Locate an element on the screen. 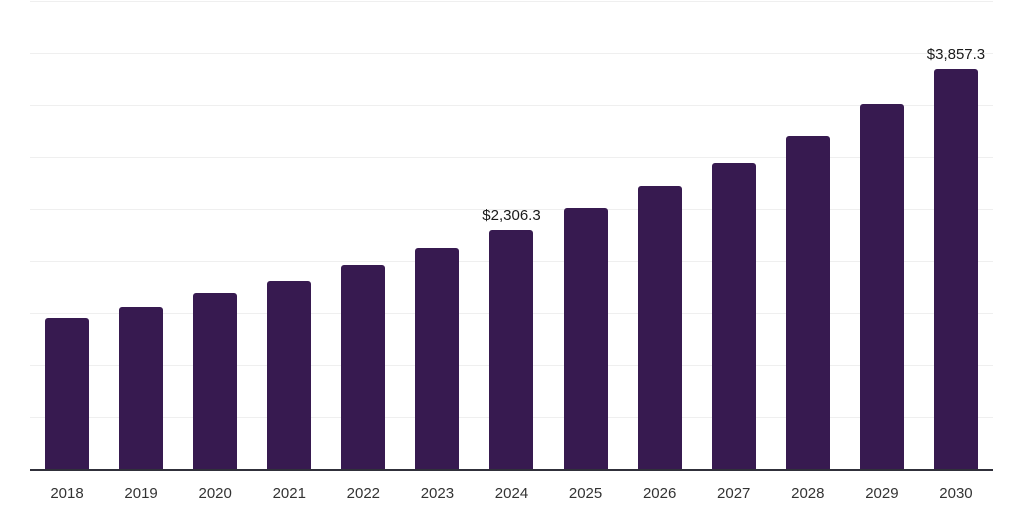 This screenshot has height=512, width=1024. bar-2026 is located at coordinates (659, 328).